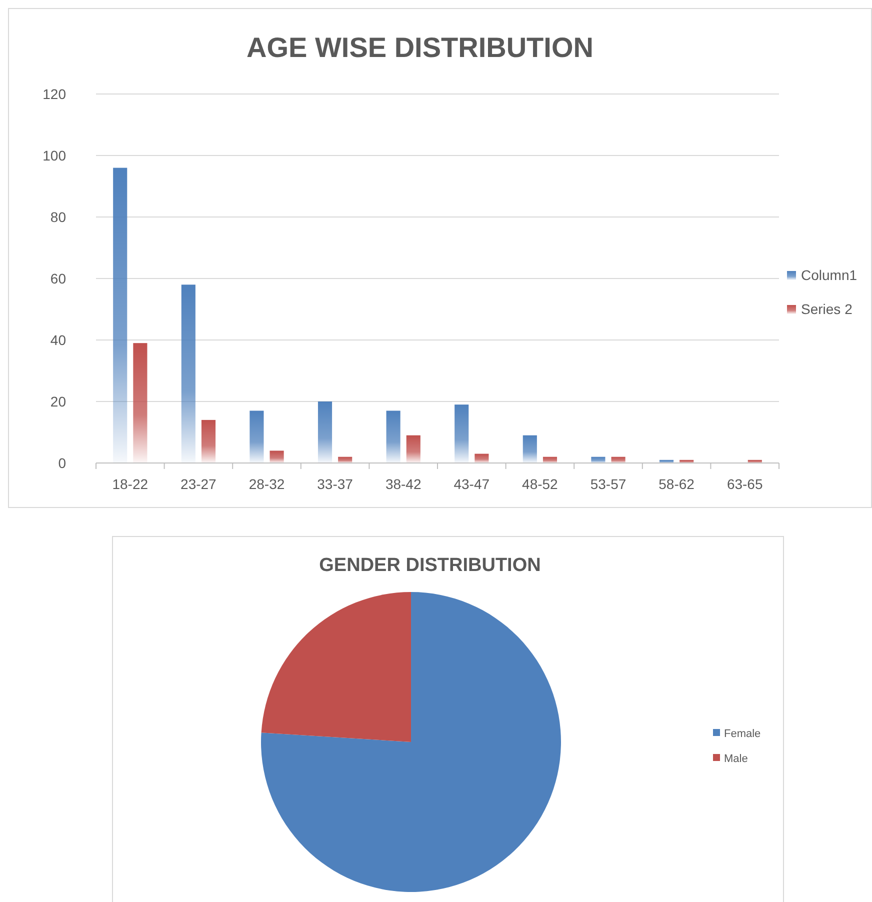  Describe the element at coordinates (62, 463) in the screenshot. I see `y-tick-label: 0` at that location.